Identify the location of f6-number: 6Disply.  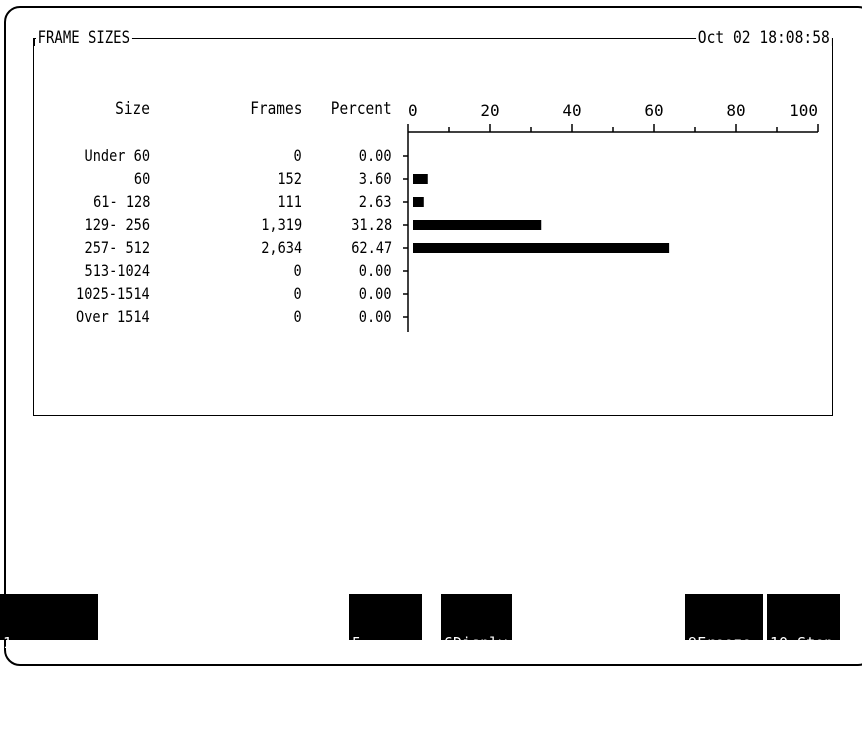
(476, 643).